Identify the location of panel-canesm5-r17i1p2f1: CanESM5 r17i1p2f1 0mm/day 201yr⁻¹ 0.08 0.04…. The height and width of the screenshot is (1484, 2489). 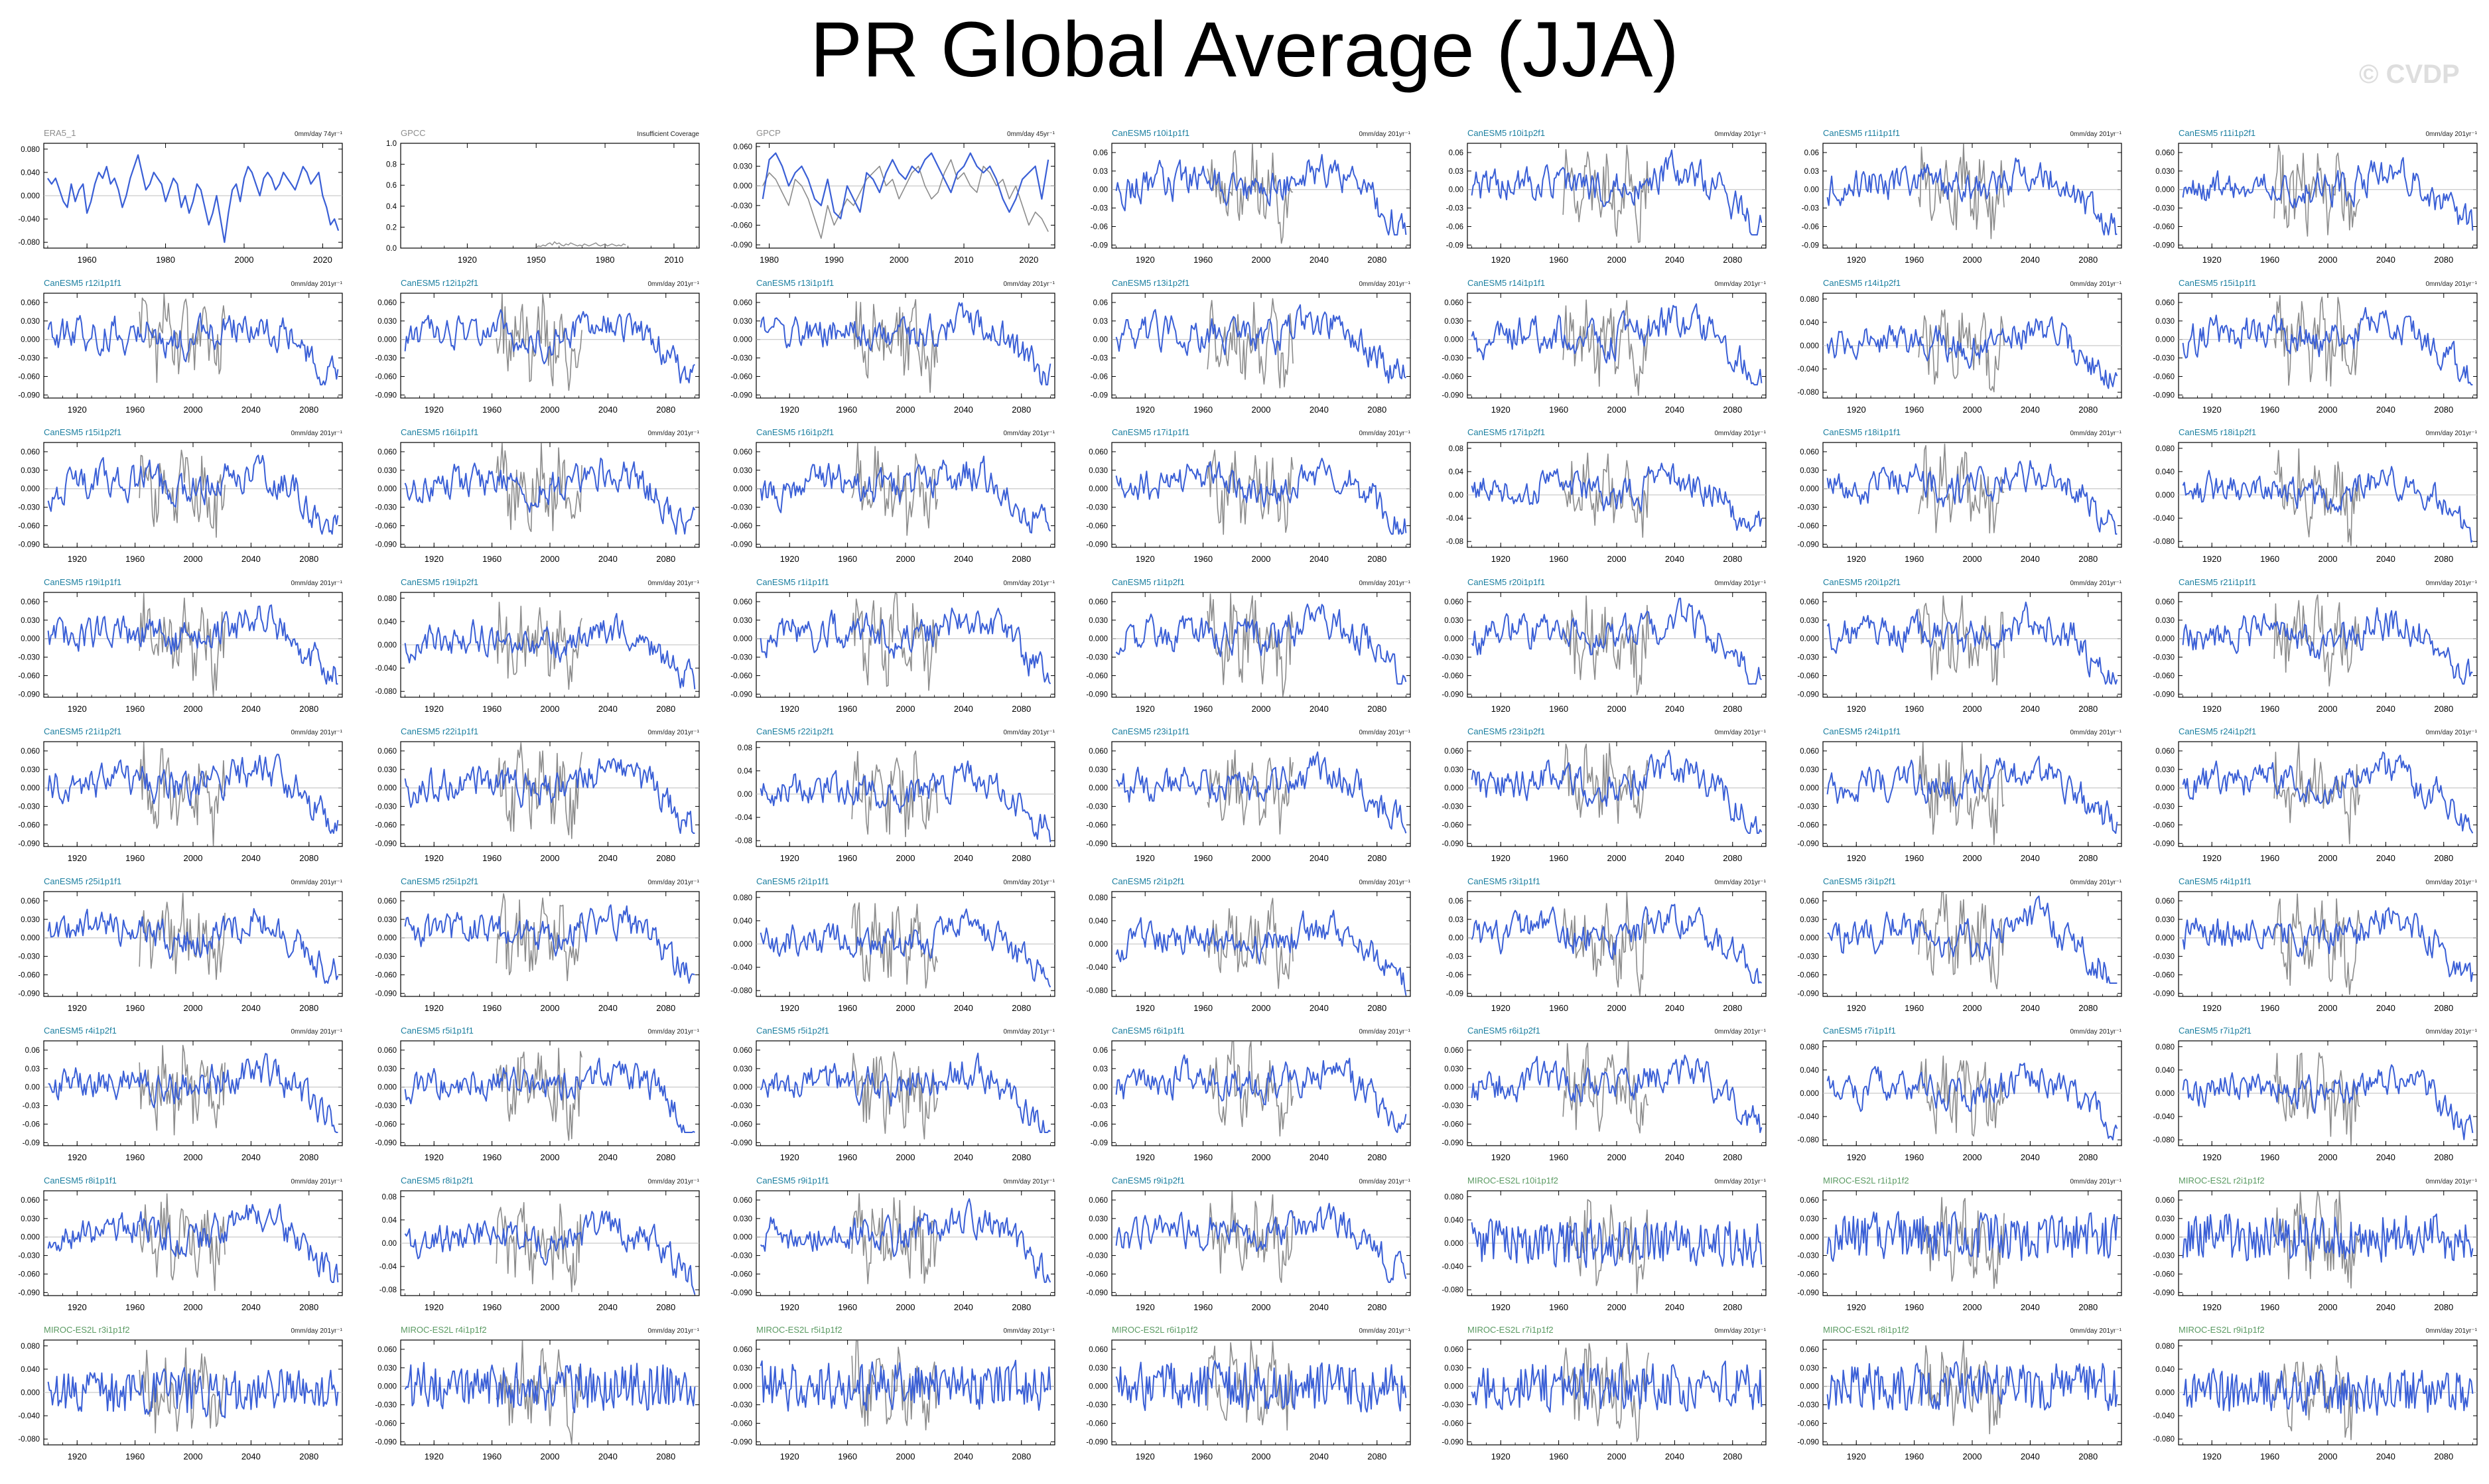
(1606, 495).